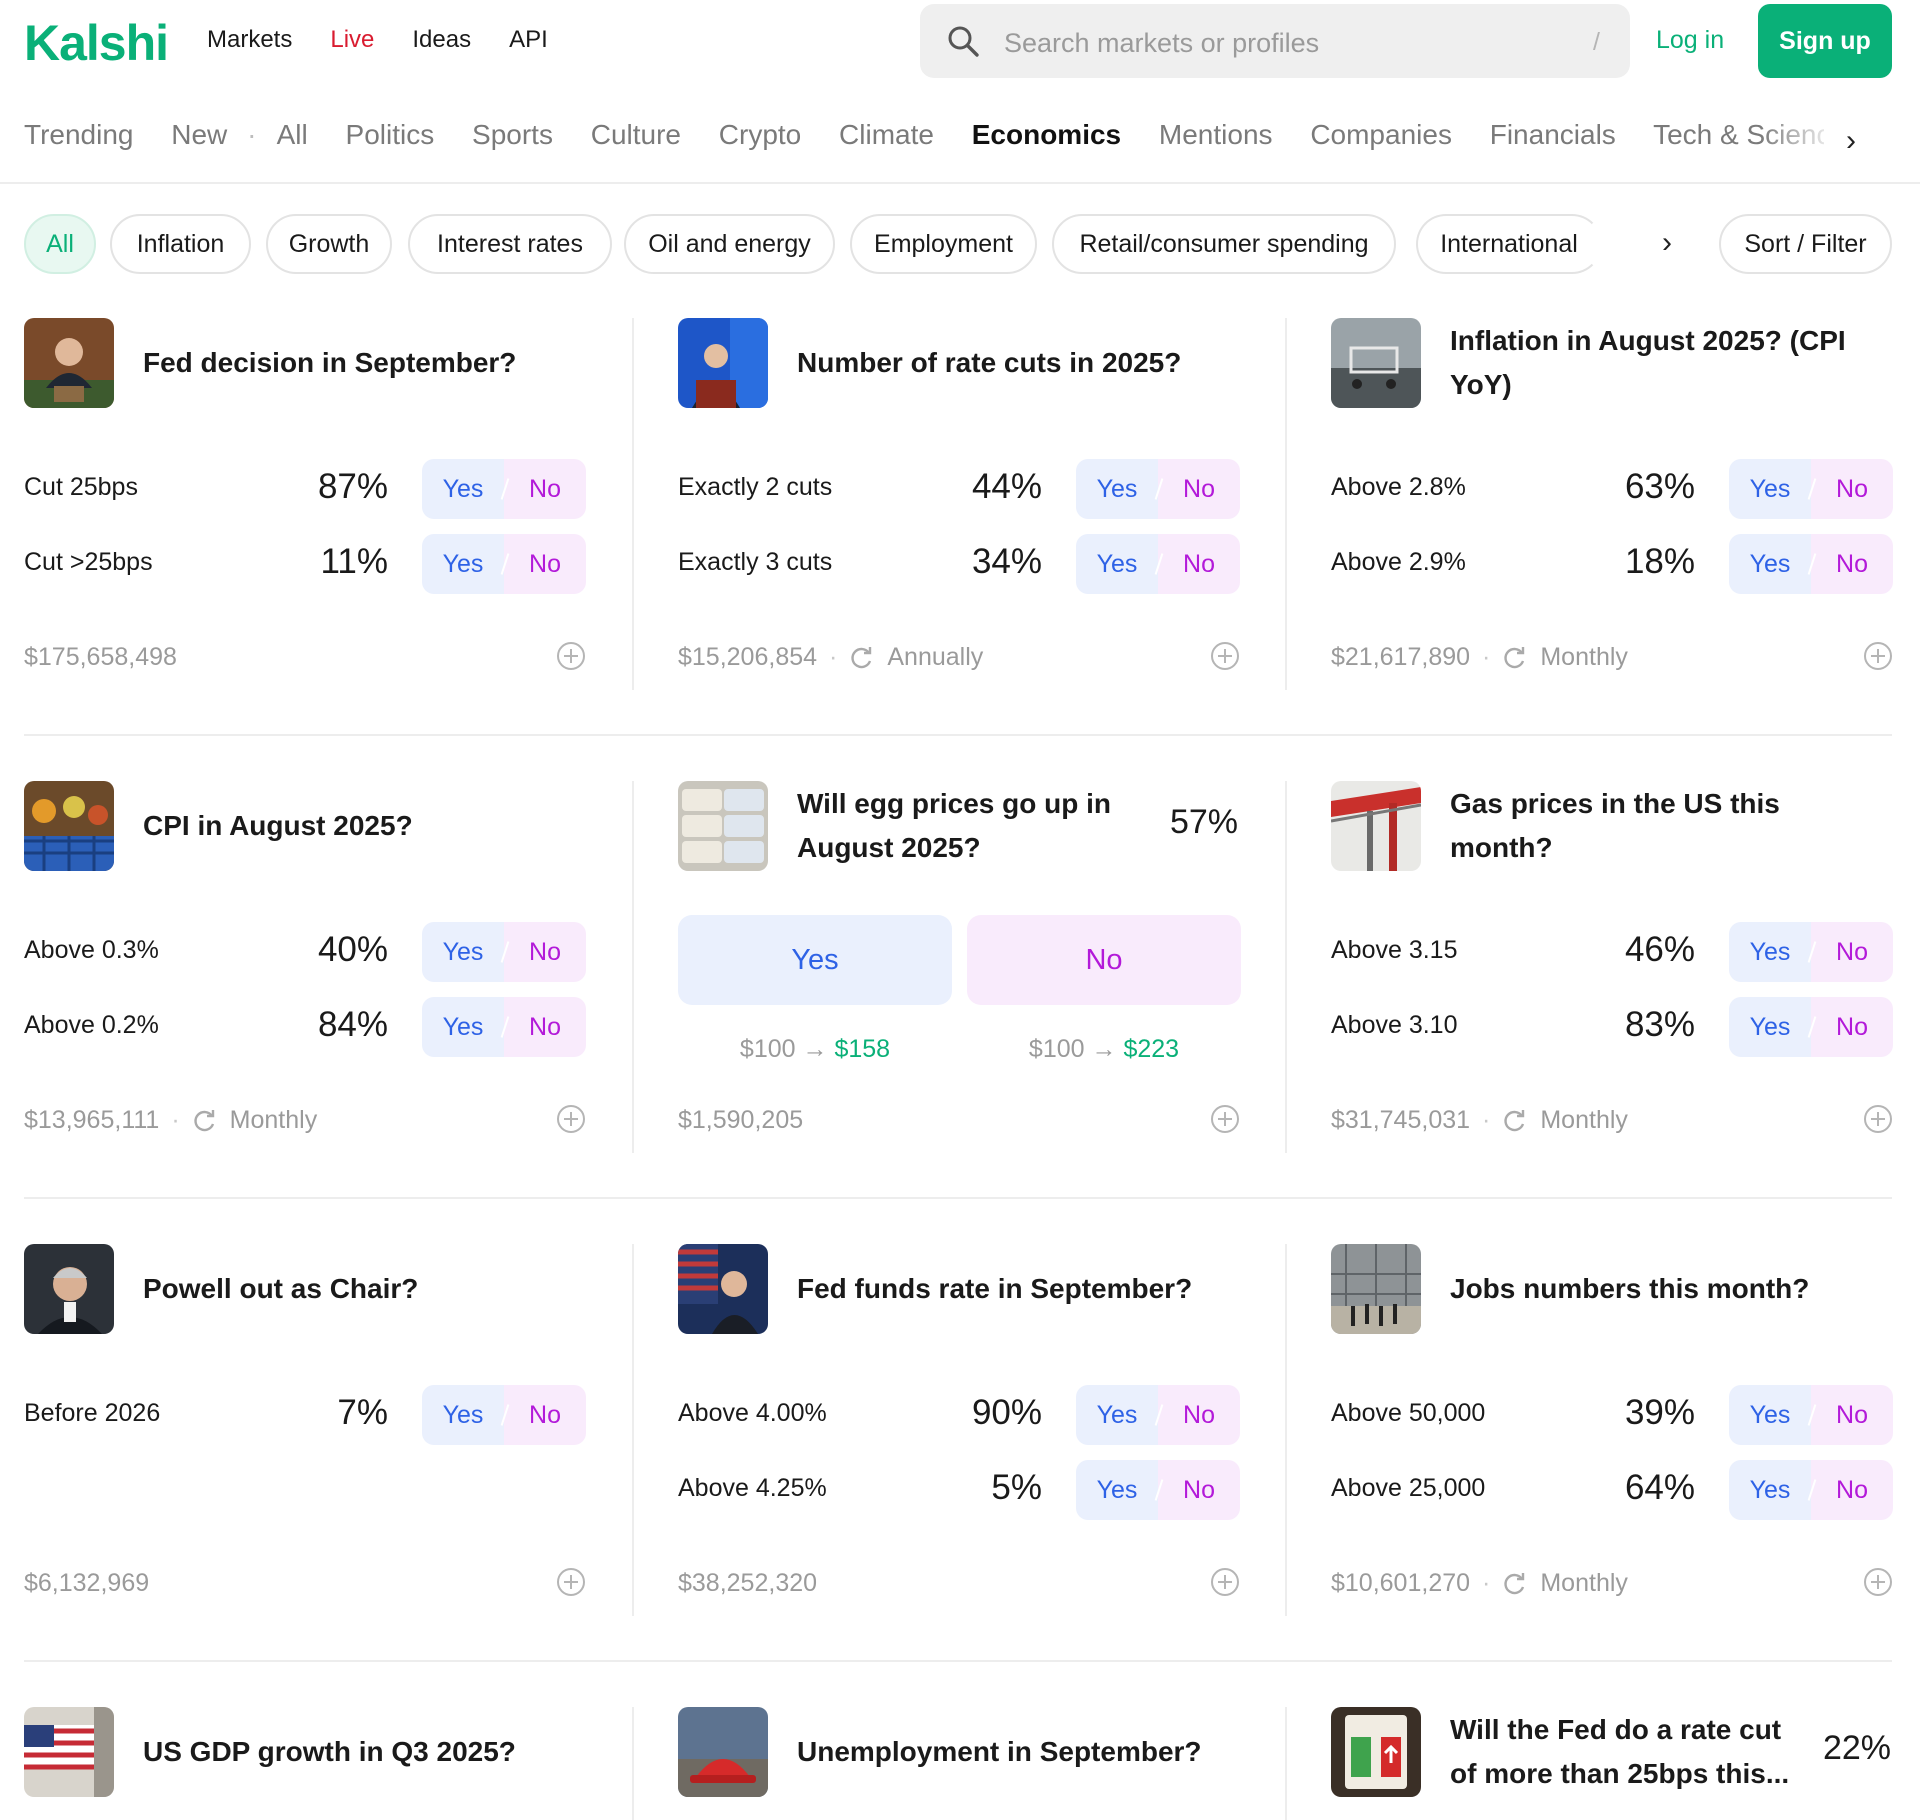 The height and width of the screenshot is (1820, 1920). I want to click on market-title: Number of rate cuts in 2025?, so click(989, 362).